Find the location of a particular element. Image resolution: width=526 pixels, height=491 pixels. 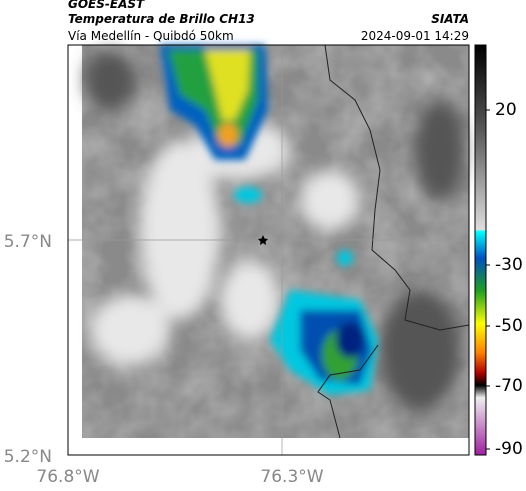

colorbar-tick-label: -70 is located at coordinates (509, 386).